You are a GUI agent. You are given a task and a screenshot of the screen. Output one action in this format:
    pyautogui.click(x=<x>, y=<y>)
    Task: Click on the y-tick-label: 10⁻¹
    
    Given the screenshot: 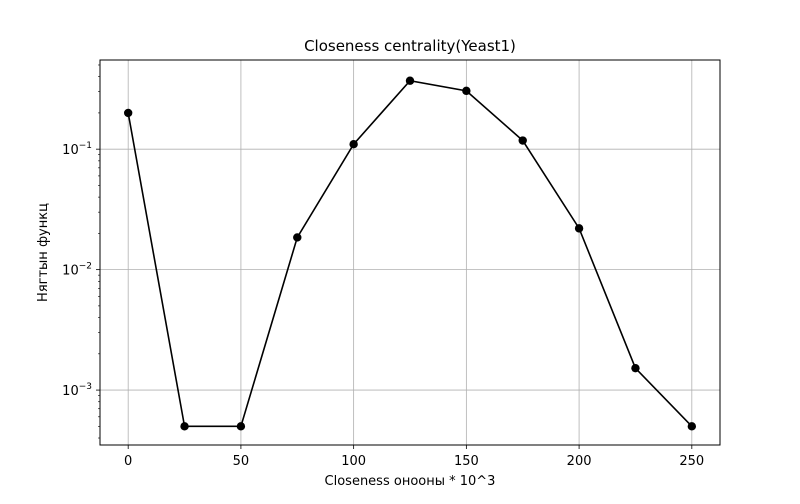 What is the action you would take?
    pyautogui.click(x=77, y=149)
    